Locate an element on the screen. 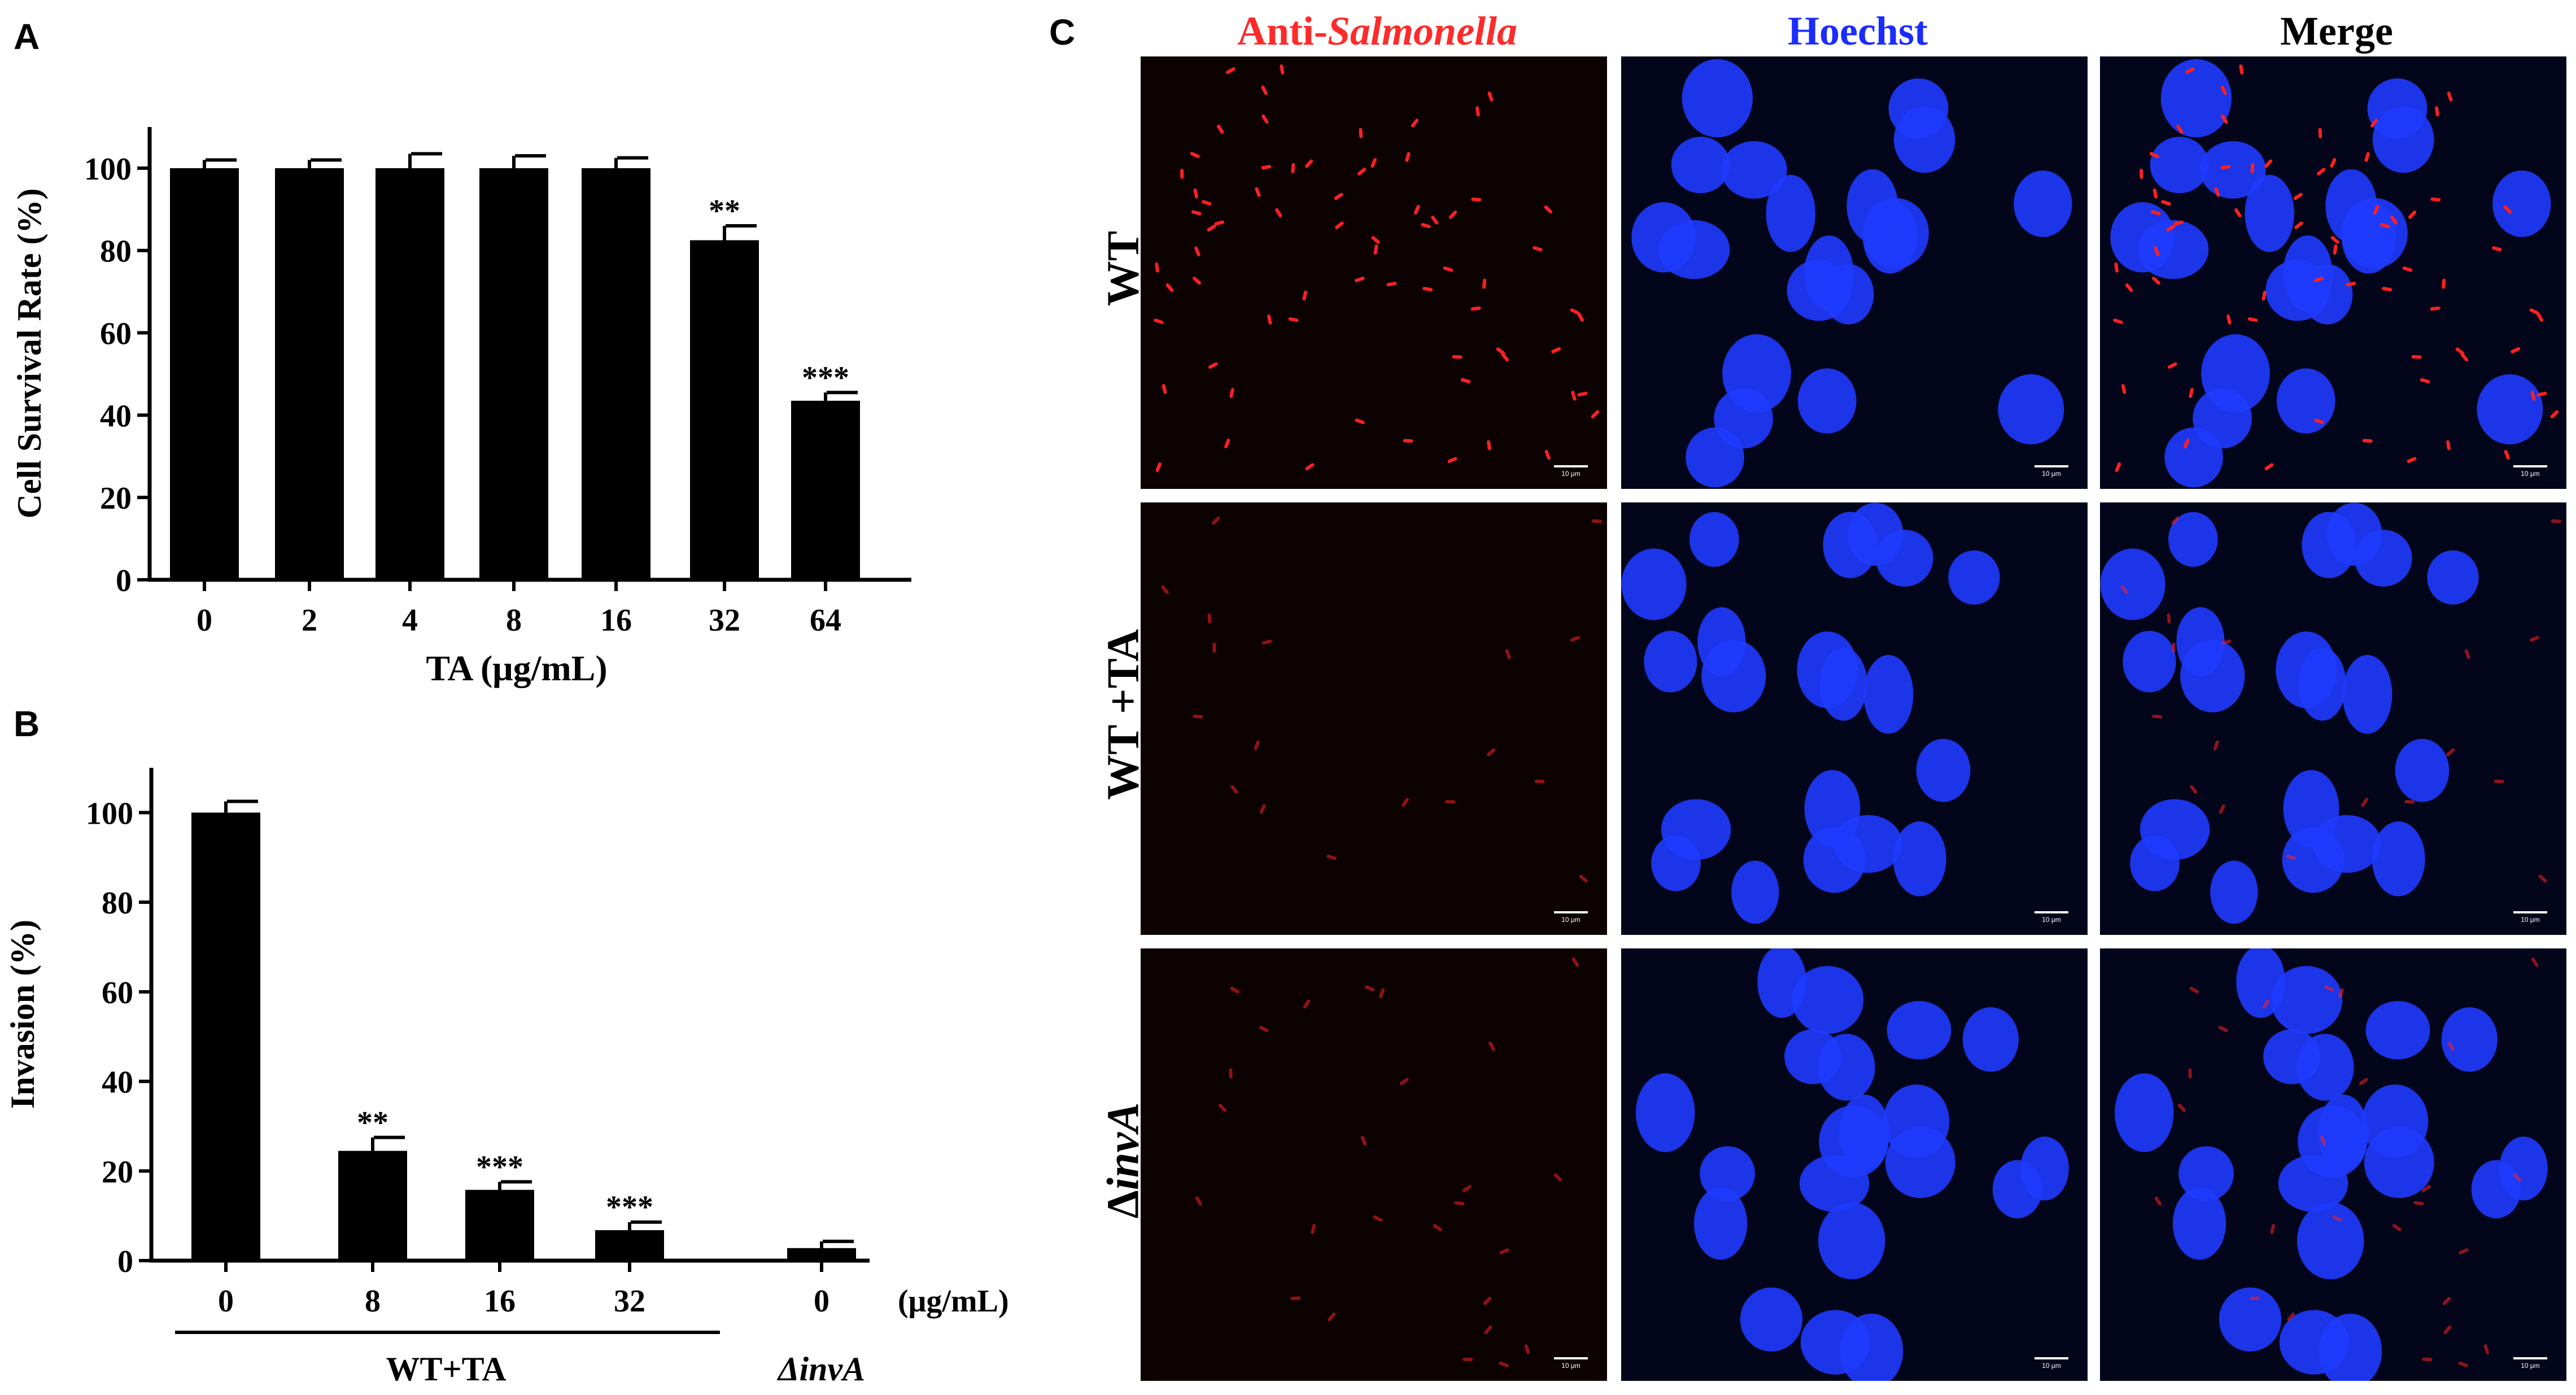 Image resolution: width=2576 pixels, height=1395 pixels. a-significance: *** is located at coordinates (825, 377).